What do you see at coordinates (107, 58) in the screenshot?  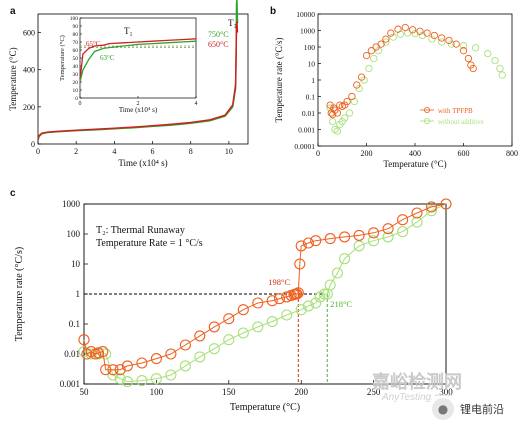 I see `chart-a-inset-label-63: 63°C` at bounding box center [107, 58].